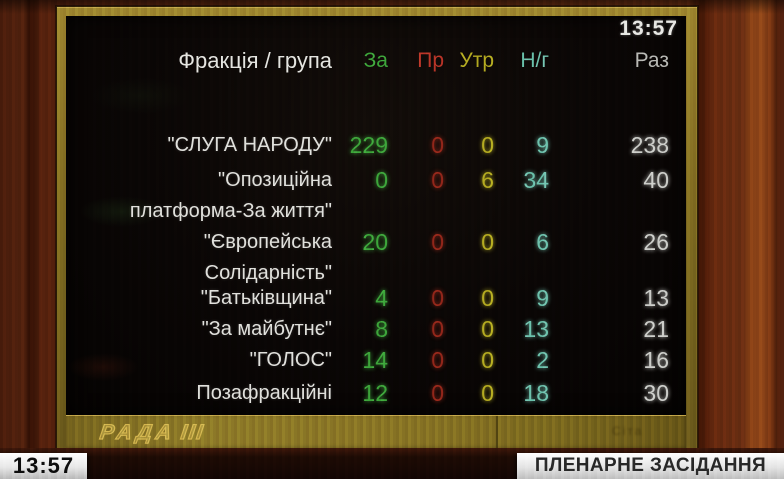 The width and height of the screenshot is (784, 479). I want to click on broadcast-caption-overlay: ПЛЕНАРНЕ ЗАСІДАННЯ, so click(650, 466).